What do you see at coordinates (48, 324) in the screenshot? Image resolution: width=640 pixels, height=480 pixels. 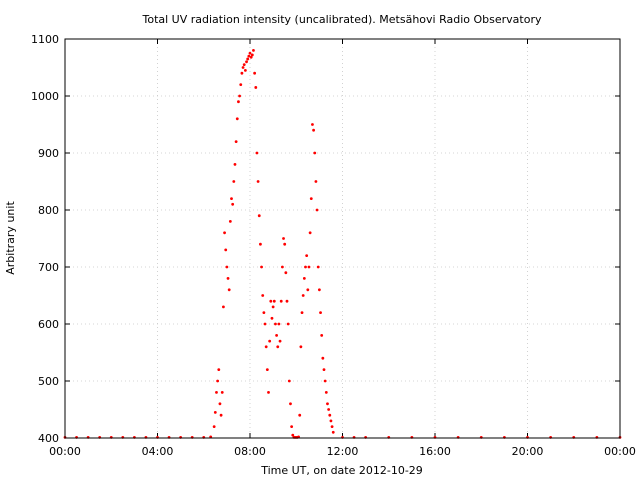 I see `y-tick-label: 600` at bounding box center [48, 324].